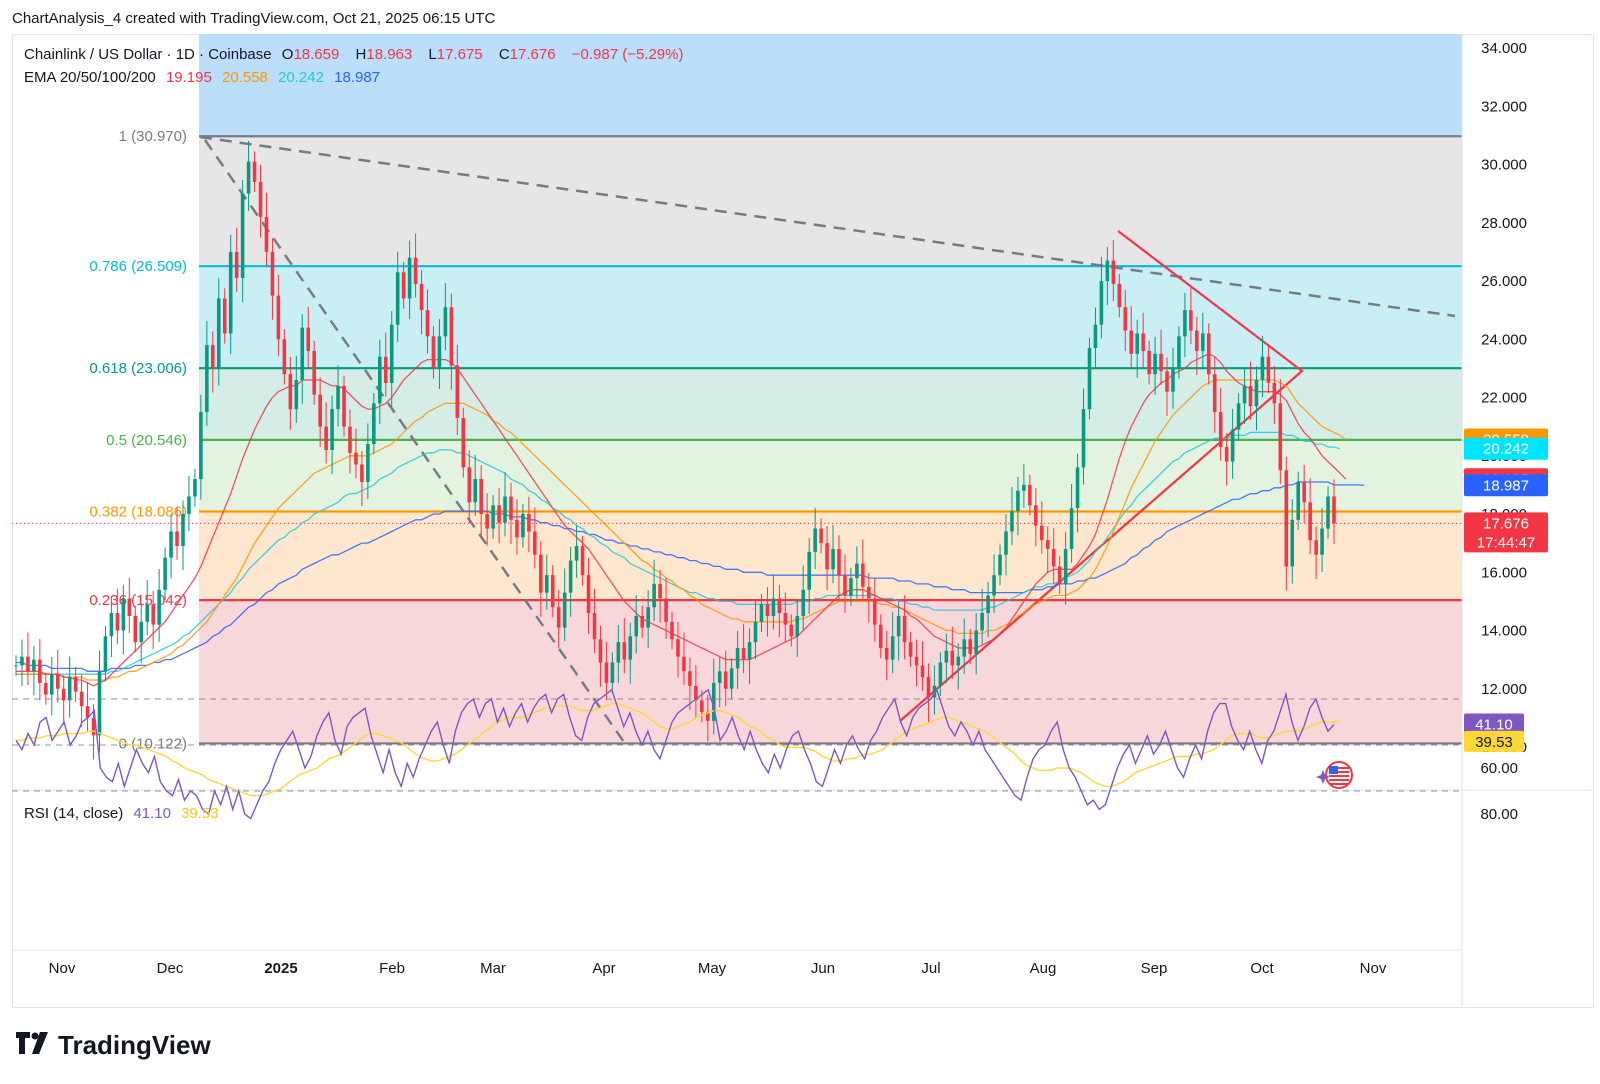 Image resolution: width=1600 pixels, height=1084 pixels. What do you see at coordinates (280, 968) in the screenshot?
I see `time-tick-label: 2025` at bounding box center [280, 968].